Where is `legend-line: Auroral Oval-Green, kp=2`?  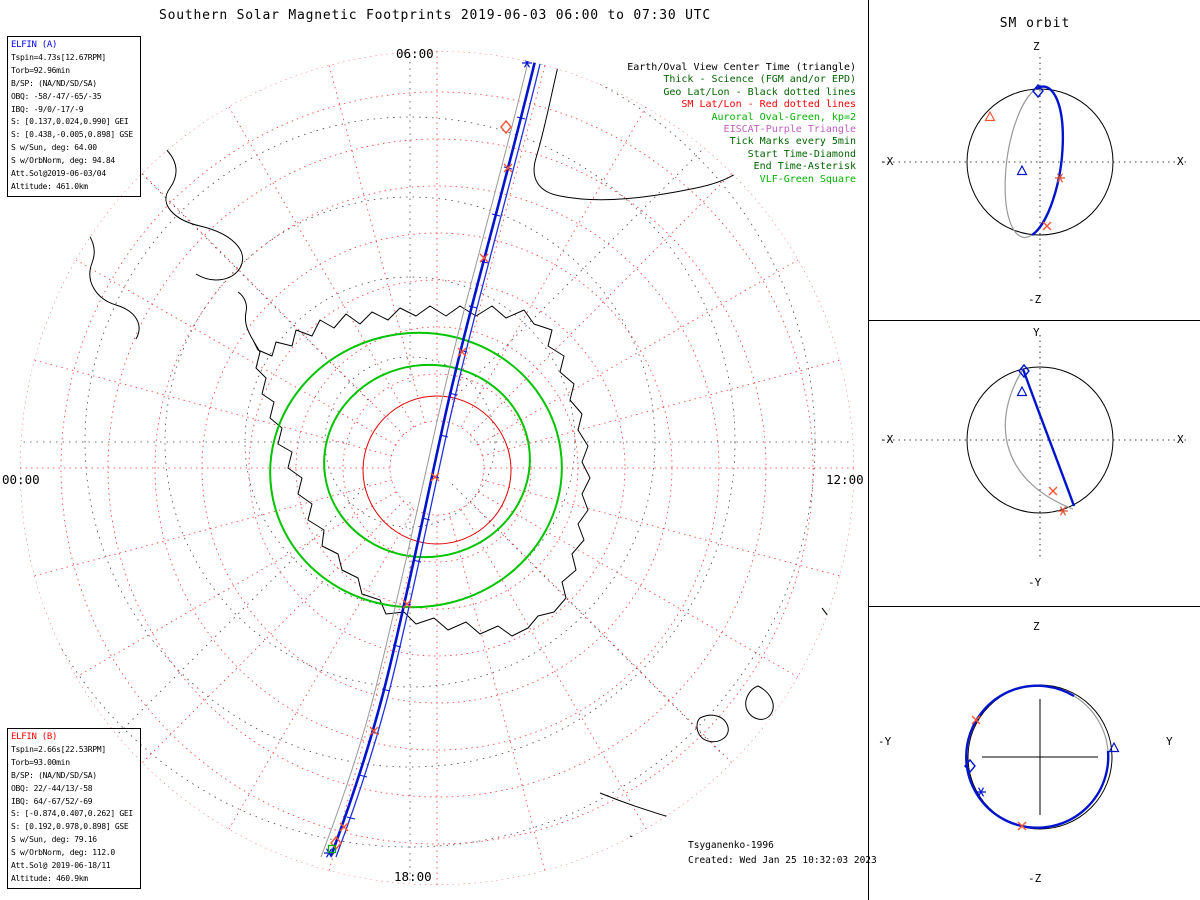 legend-line: Auroral Oval-Green, kp=2 is located at coordinates (784, 117).